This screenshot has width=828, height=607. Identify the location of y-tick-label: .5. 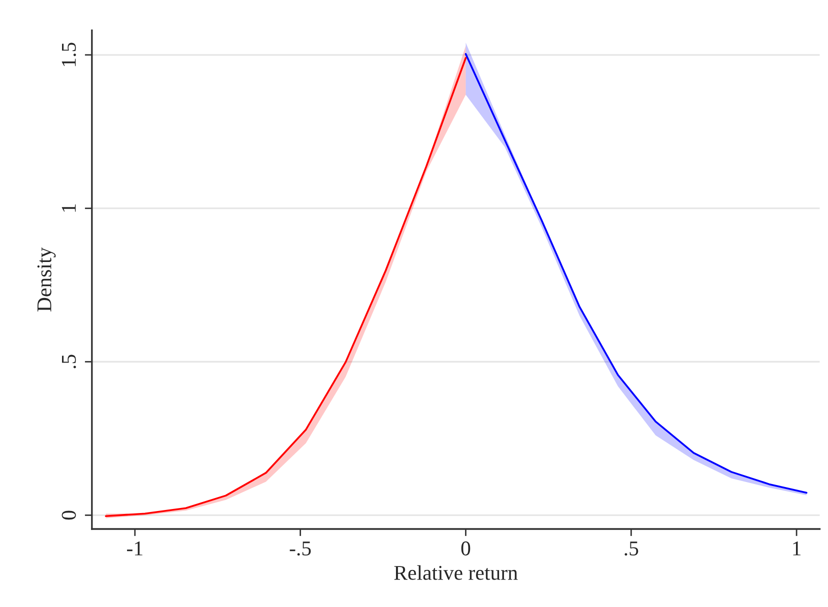
(69, 361).